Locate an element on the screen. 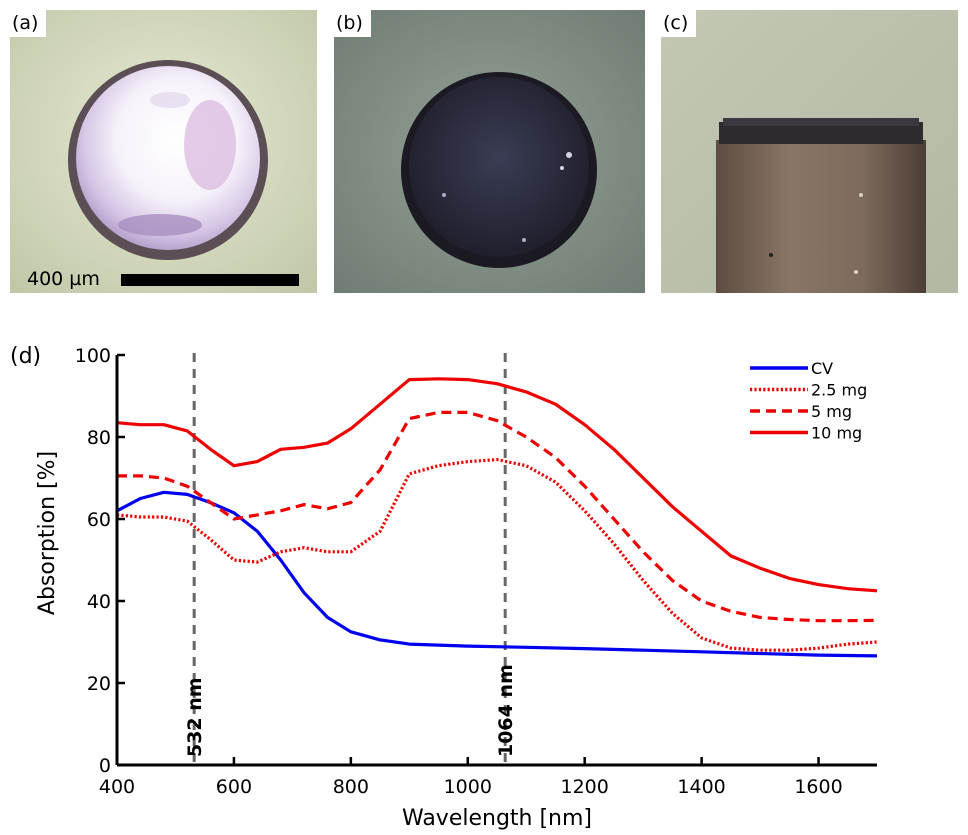 This screenshot has width=968, height=835. y-tick-label: 100 is located at coordinates (93, 356).